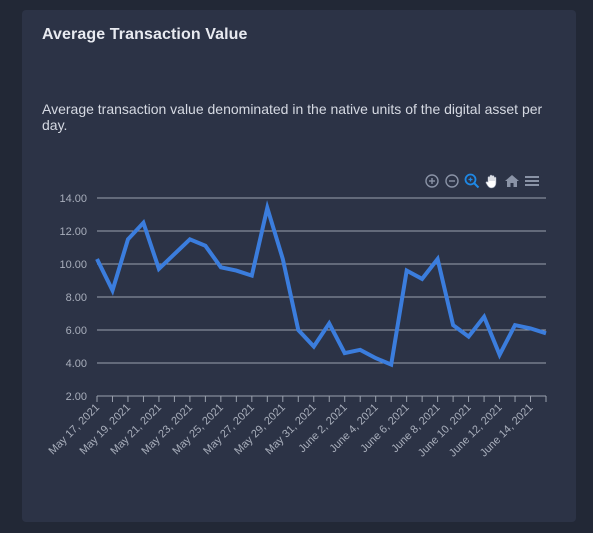 This screenshot has width=593, height=533. I want to click on menu-icon, so click(532, 181).